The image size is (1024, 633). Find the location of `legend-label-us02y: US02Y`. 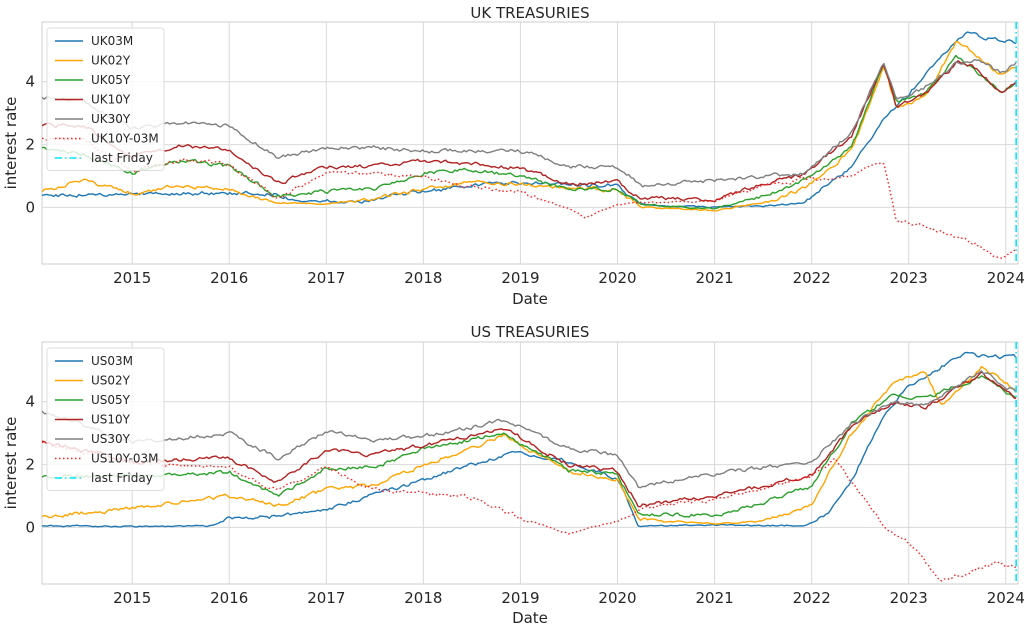

legend-label-us02y: US02Y is located at coordinates (111, 381).